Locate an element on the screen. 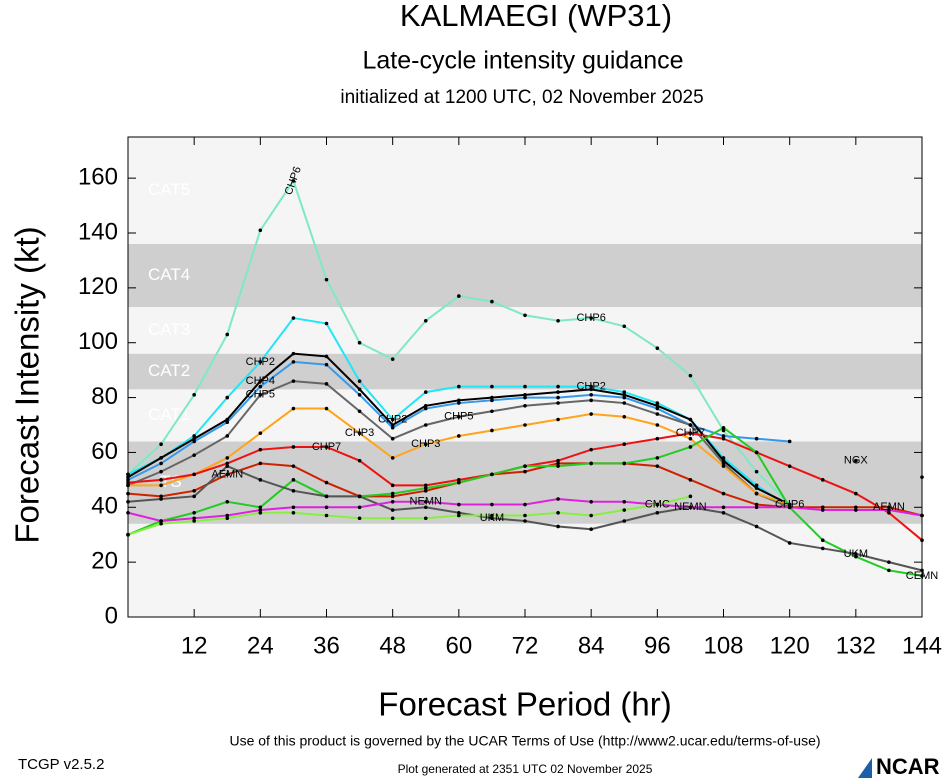 The width and height of the screenshot is (946, 780). x-tick-label: 84 is located at coordinates (591, 645).